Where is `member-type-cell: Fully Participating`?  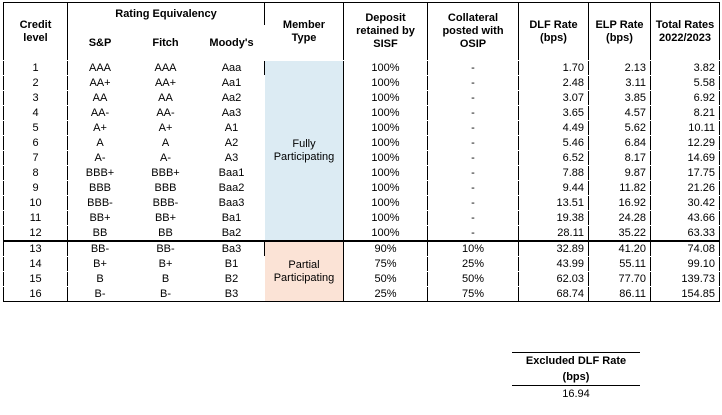
member-type-cell: Fully Participating is located at coordinates (304, 151).